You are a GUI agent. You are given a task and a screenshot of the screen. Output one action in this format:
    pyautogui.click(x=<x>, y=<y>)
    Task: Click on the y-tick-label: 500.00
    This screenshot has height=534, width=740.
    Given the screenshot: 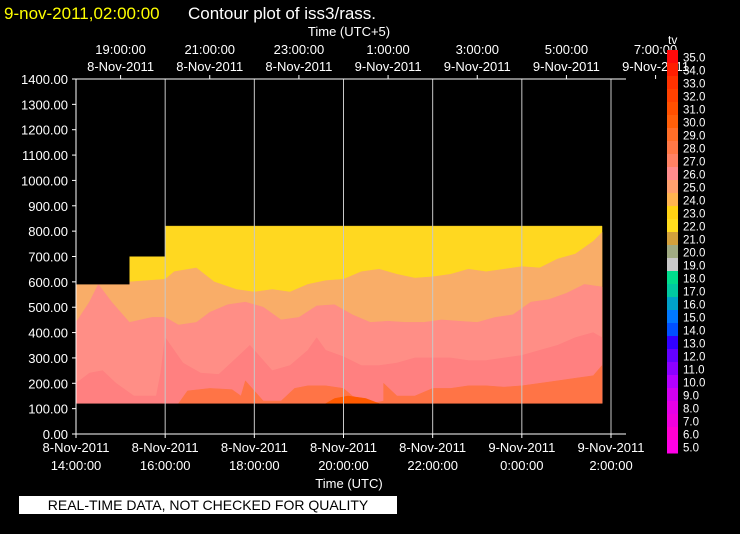 What is the action you would take?
    pyautogui.click(x=48, y=307)
    